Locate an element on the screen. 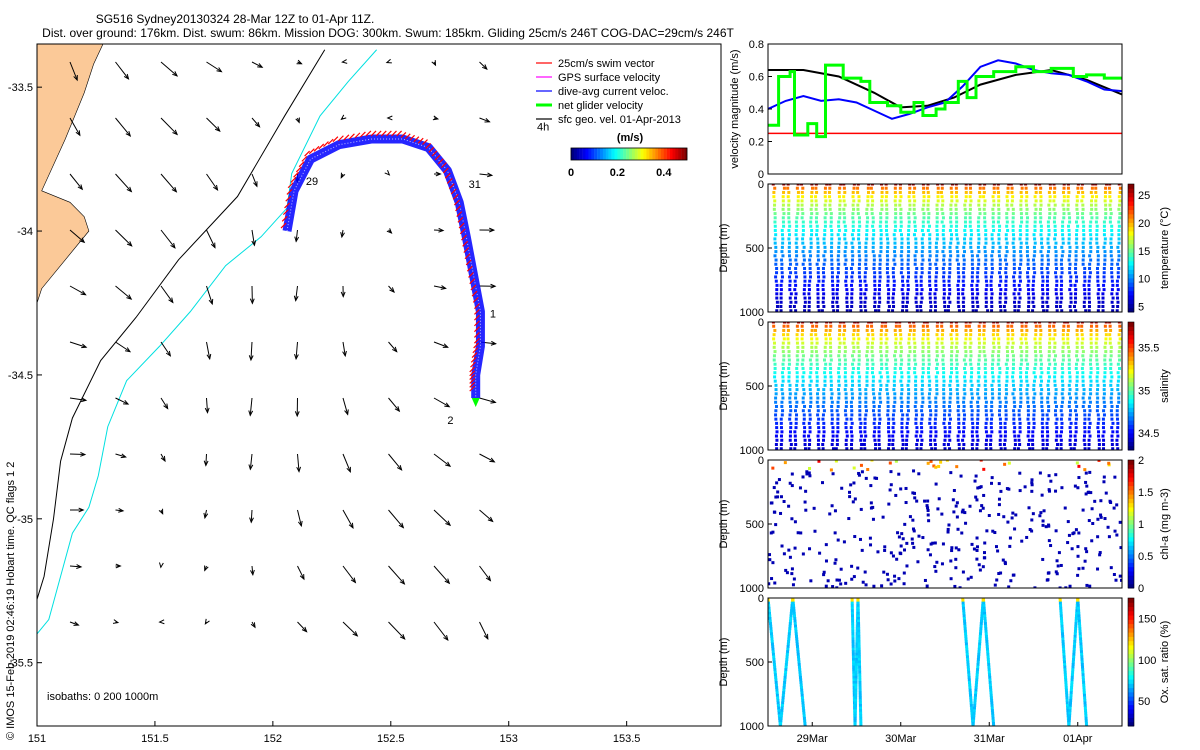  track-label-4: 2 is located at coordinates (450, 421).